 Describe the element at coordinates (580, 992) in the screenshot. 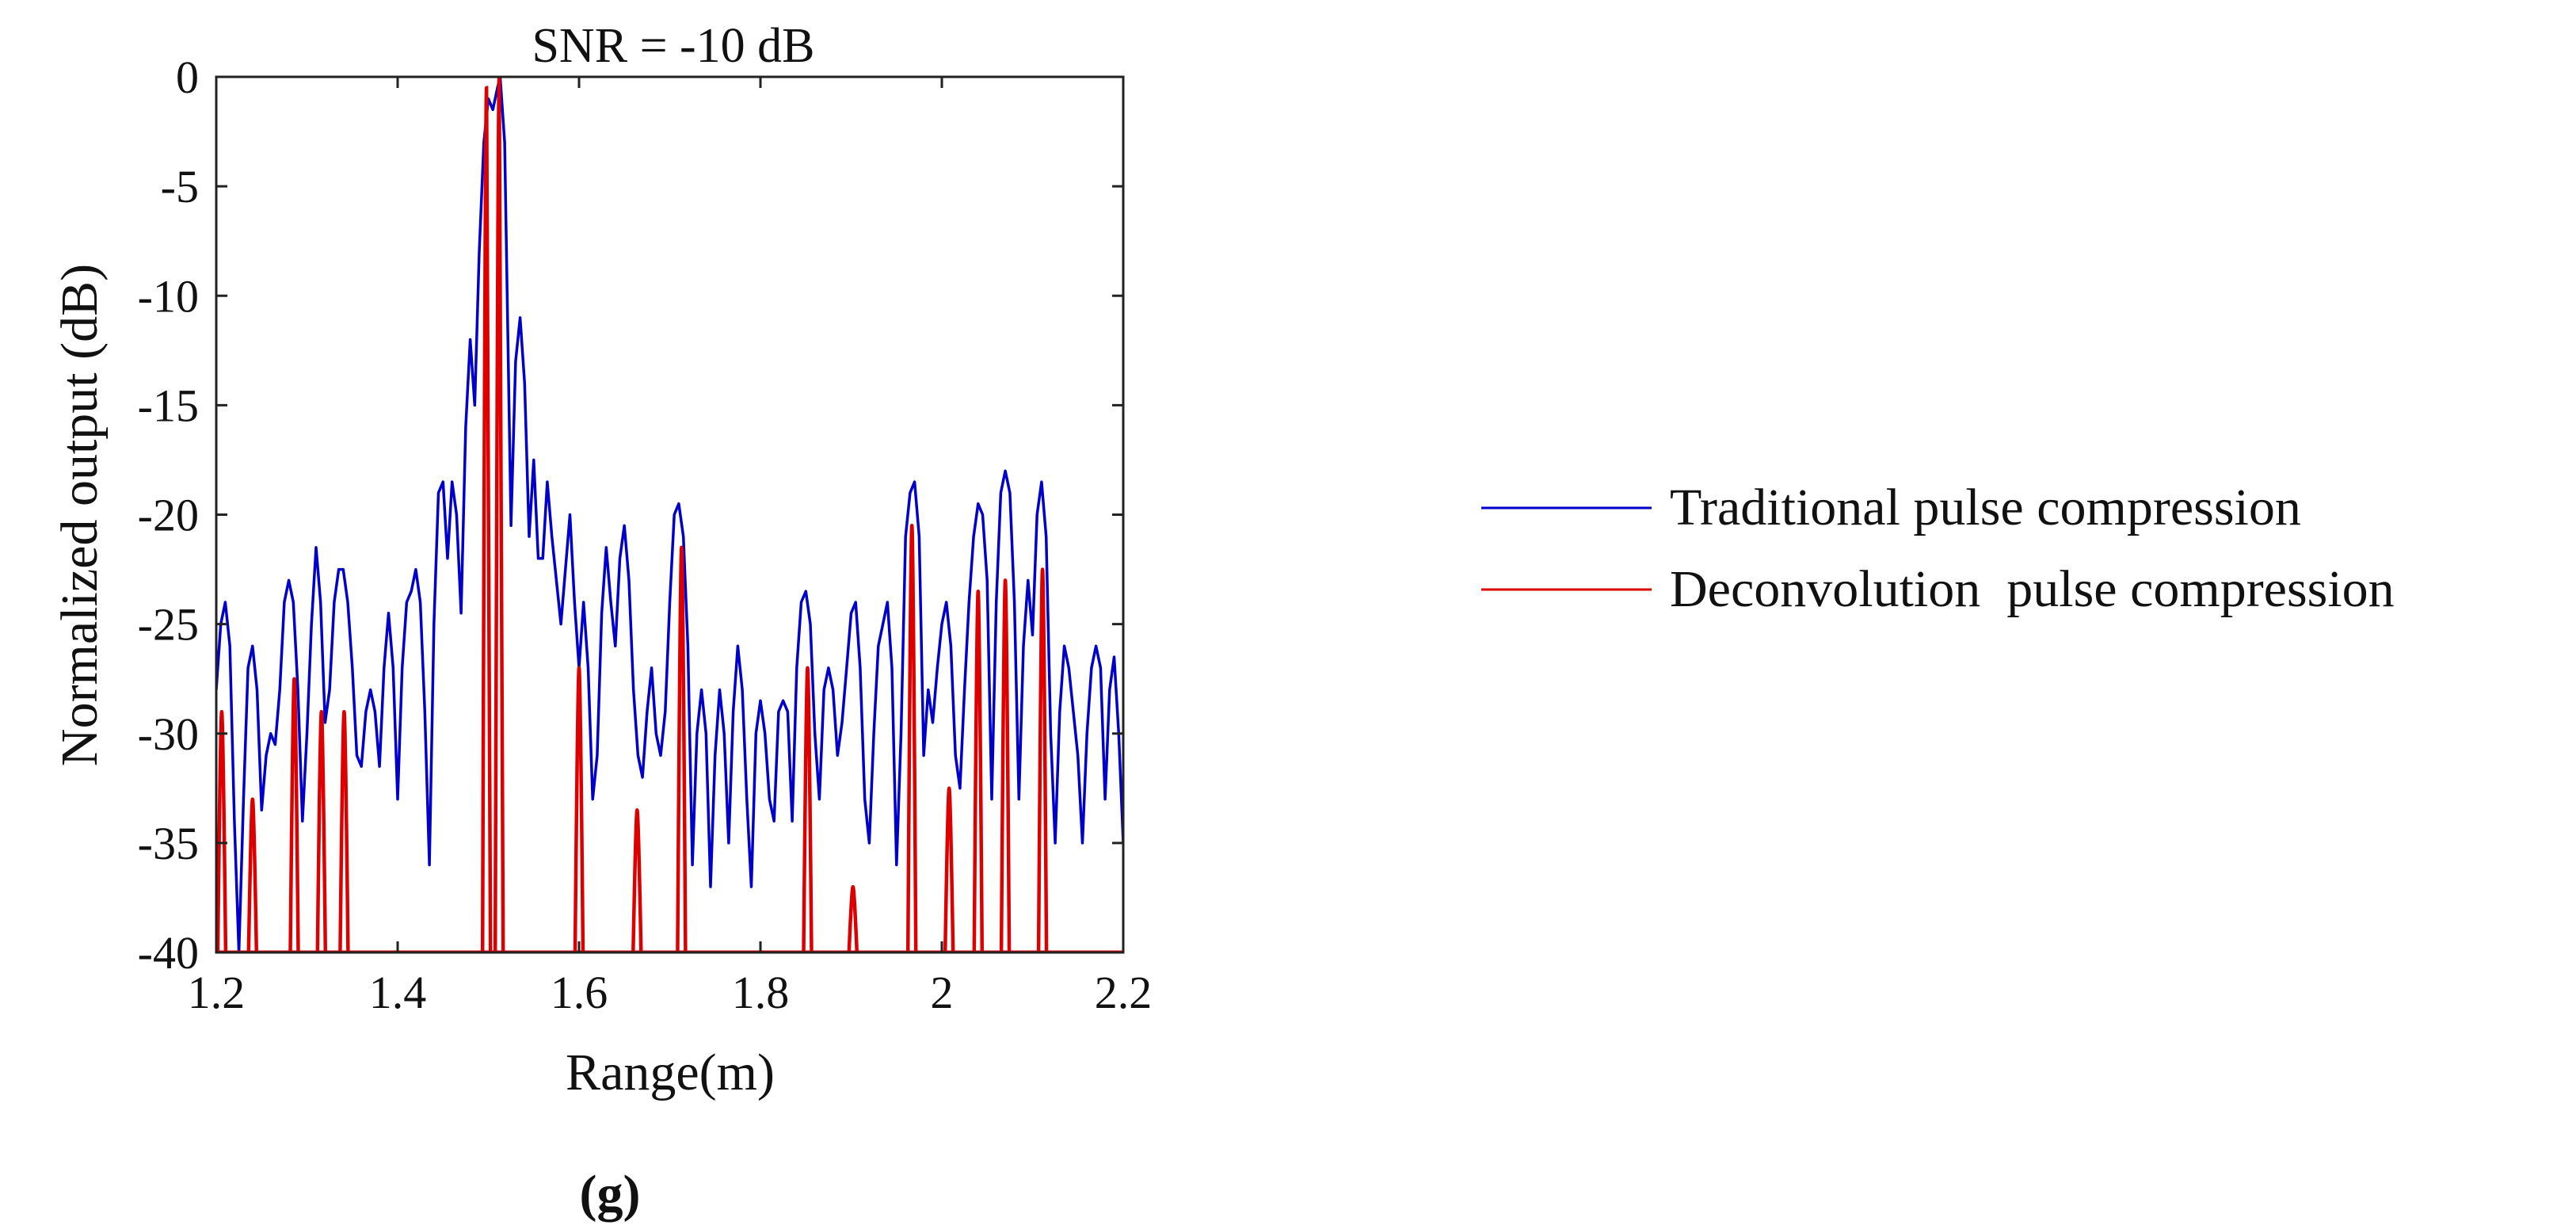

I see `x-tick-label: 1.6` at that location.